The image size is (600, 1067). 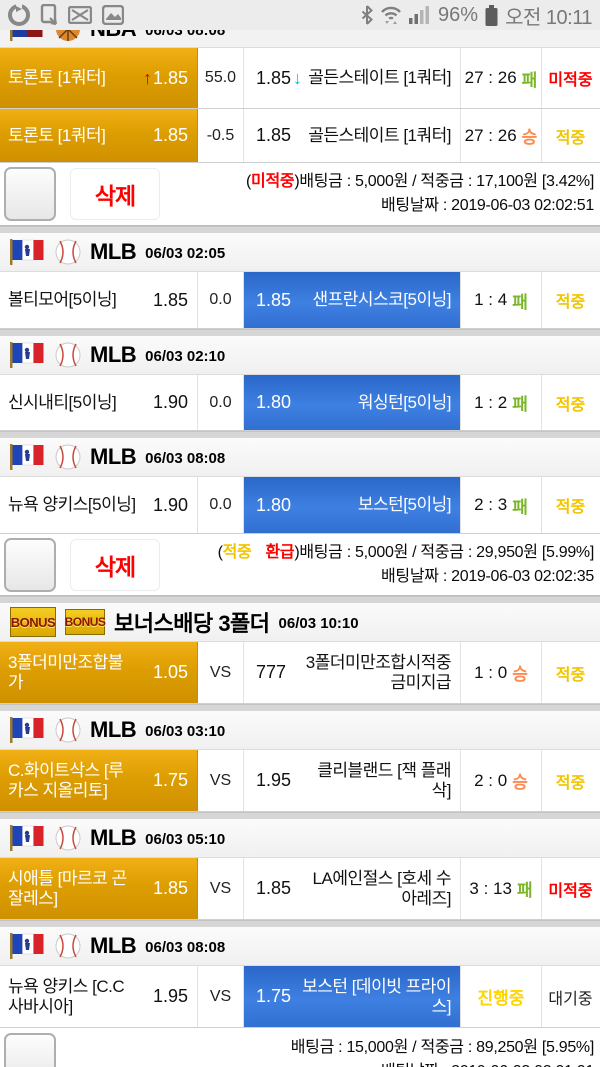 What do you see at coordinates (382, 888) in the screenshot?
I see `away-team-name: LA에인절스 [호세 수아레즈]` at bounding box center [382, 888].